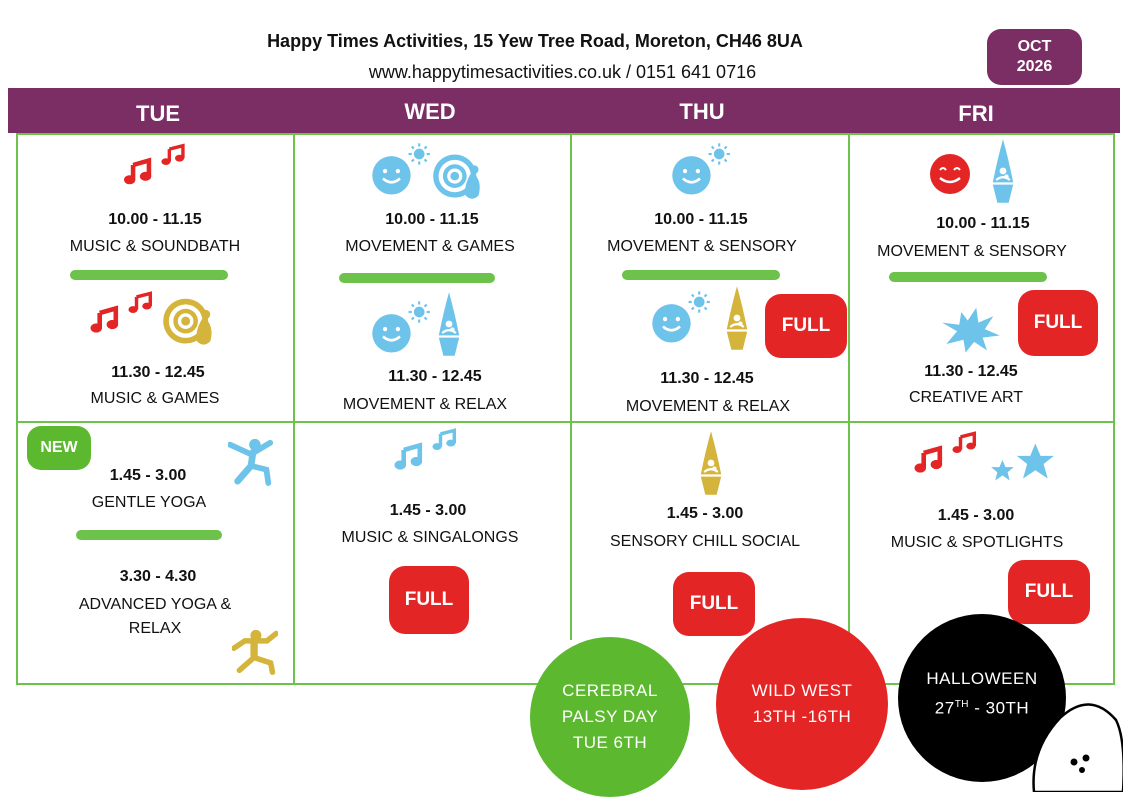 This screenshot has width=1123, height=797. I want to click on event-line: CEREBRAL, so click(610, 690).